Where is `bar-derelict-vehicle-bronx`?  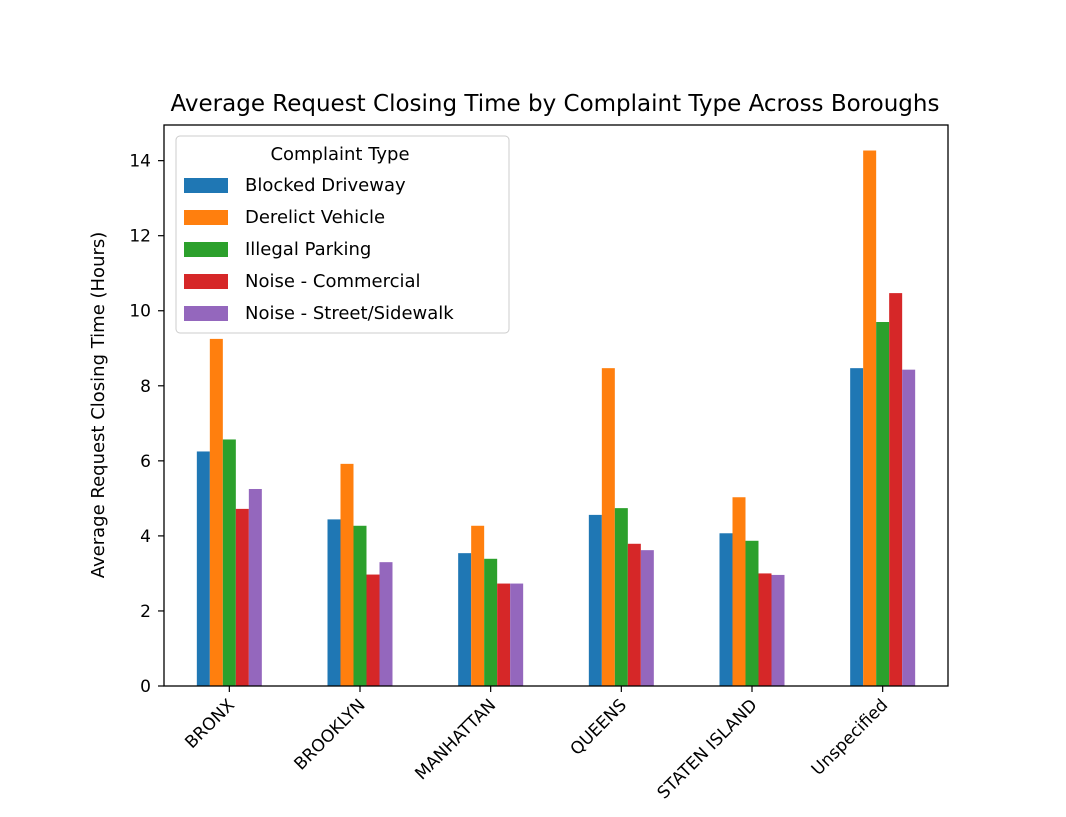
bar-derelict-vehicle-bronx is located at coordinates (216, 512).